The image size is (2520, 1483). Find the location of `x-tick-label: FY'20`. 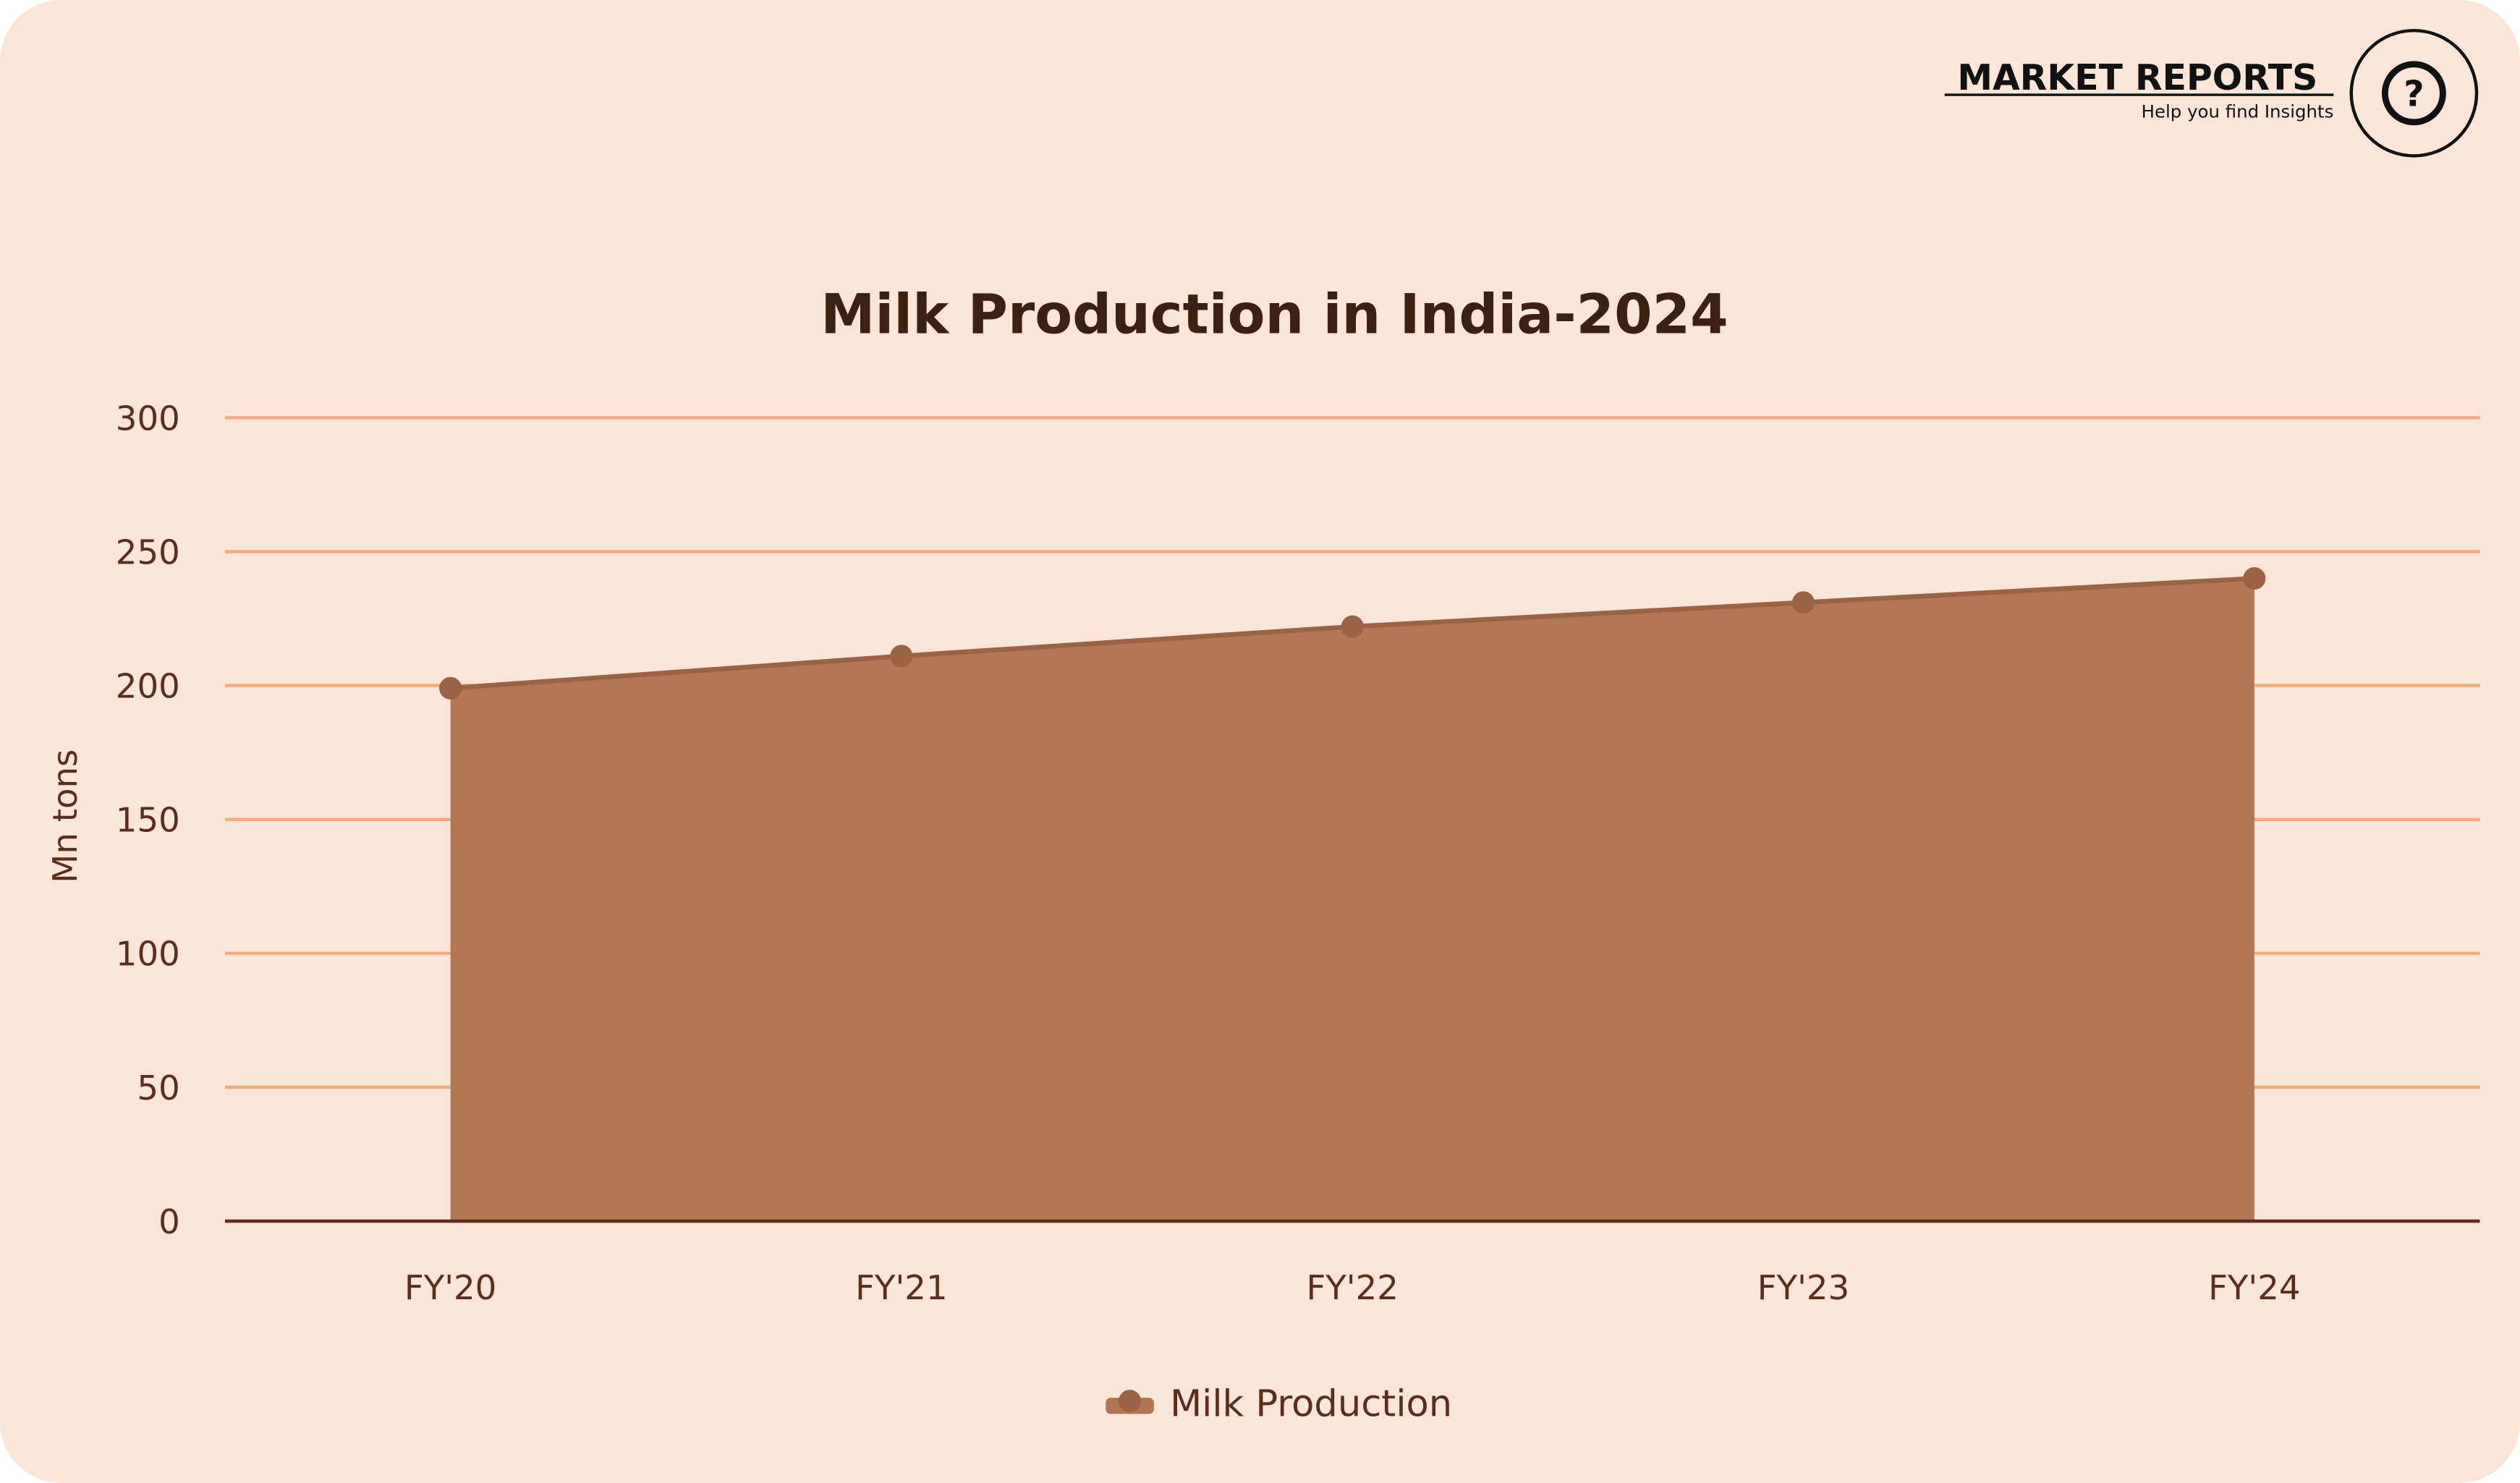

x-tick-label: FY'20 is located at coordinates (450, 1287).